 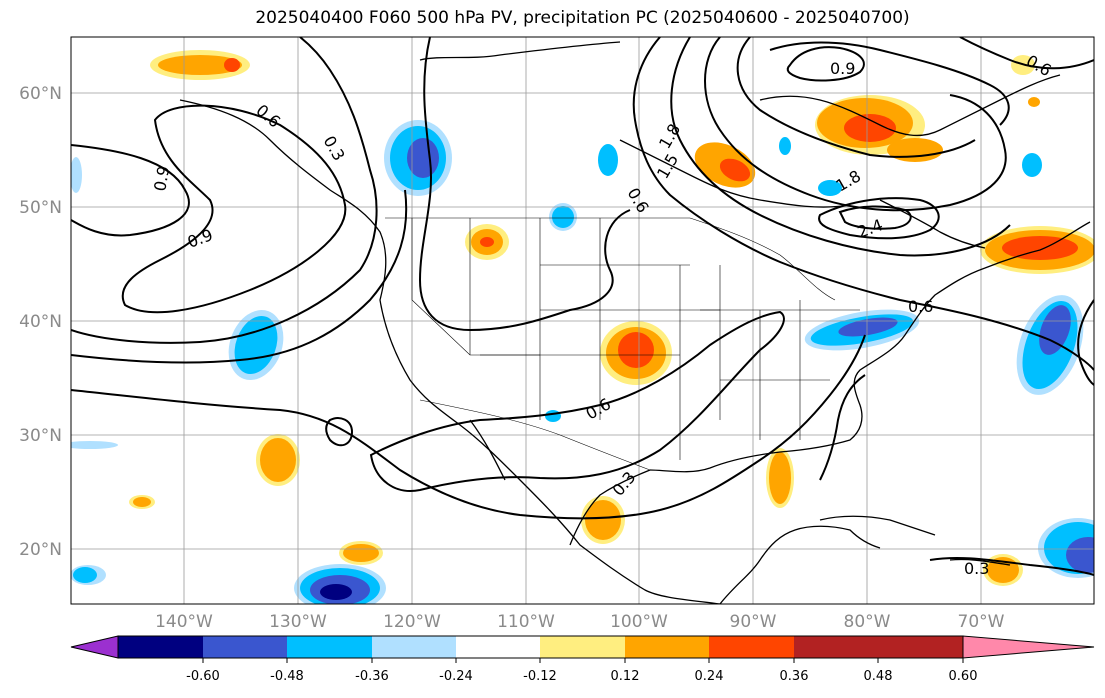 I want to click on colorbar-tick-label: -0.24, so click(x=456, y=676).